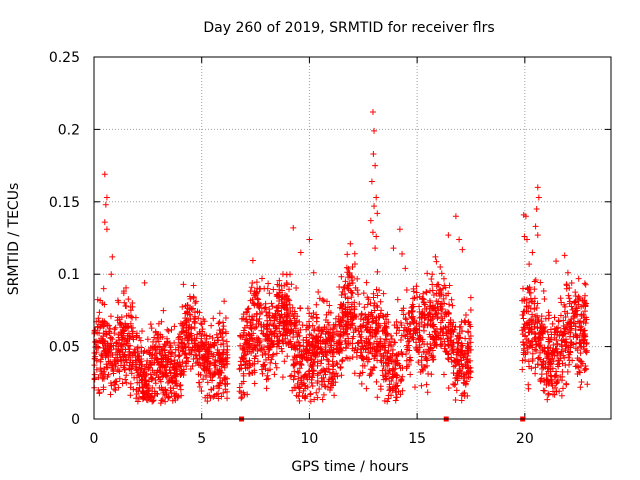 This screenshot has width=640, height=480. What do you see at coordinates (69, 275) in the screenshot?
I see `y-tick-label: 0.1` at bounding box center [69, 275].